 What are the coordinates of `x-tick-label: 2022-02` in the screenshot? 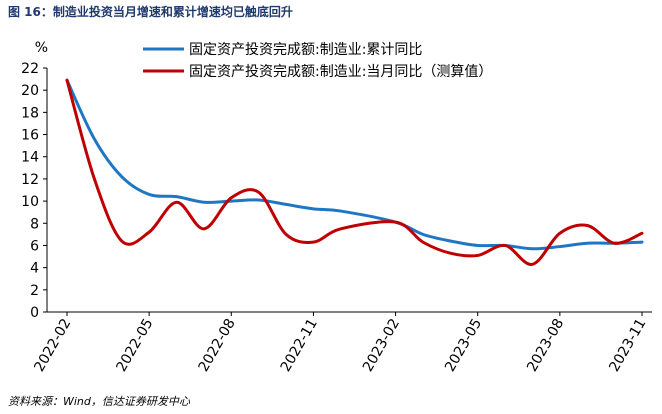 It's located at (52, 345).